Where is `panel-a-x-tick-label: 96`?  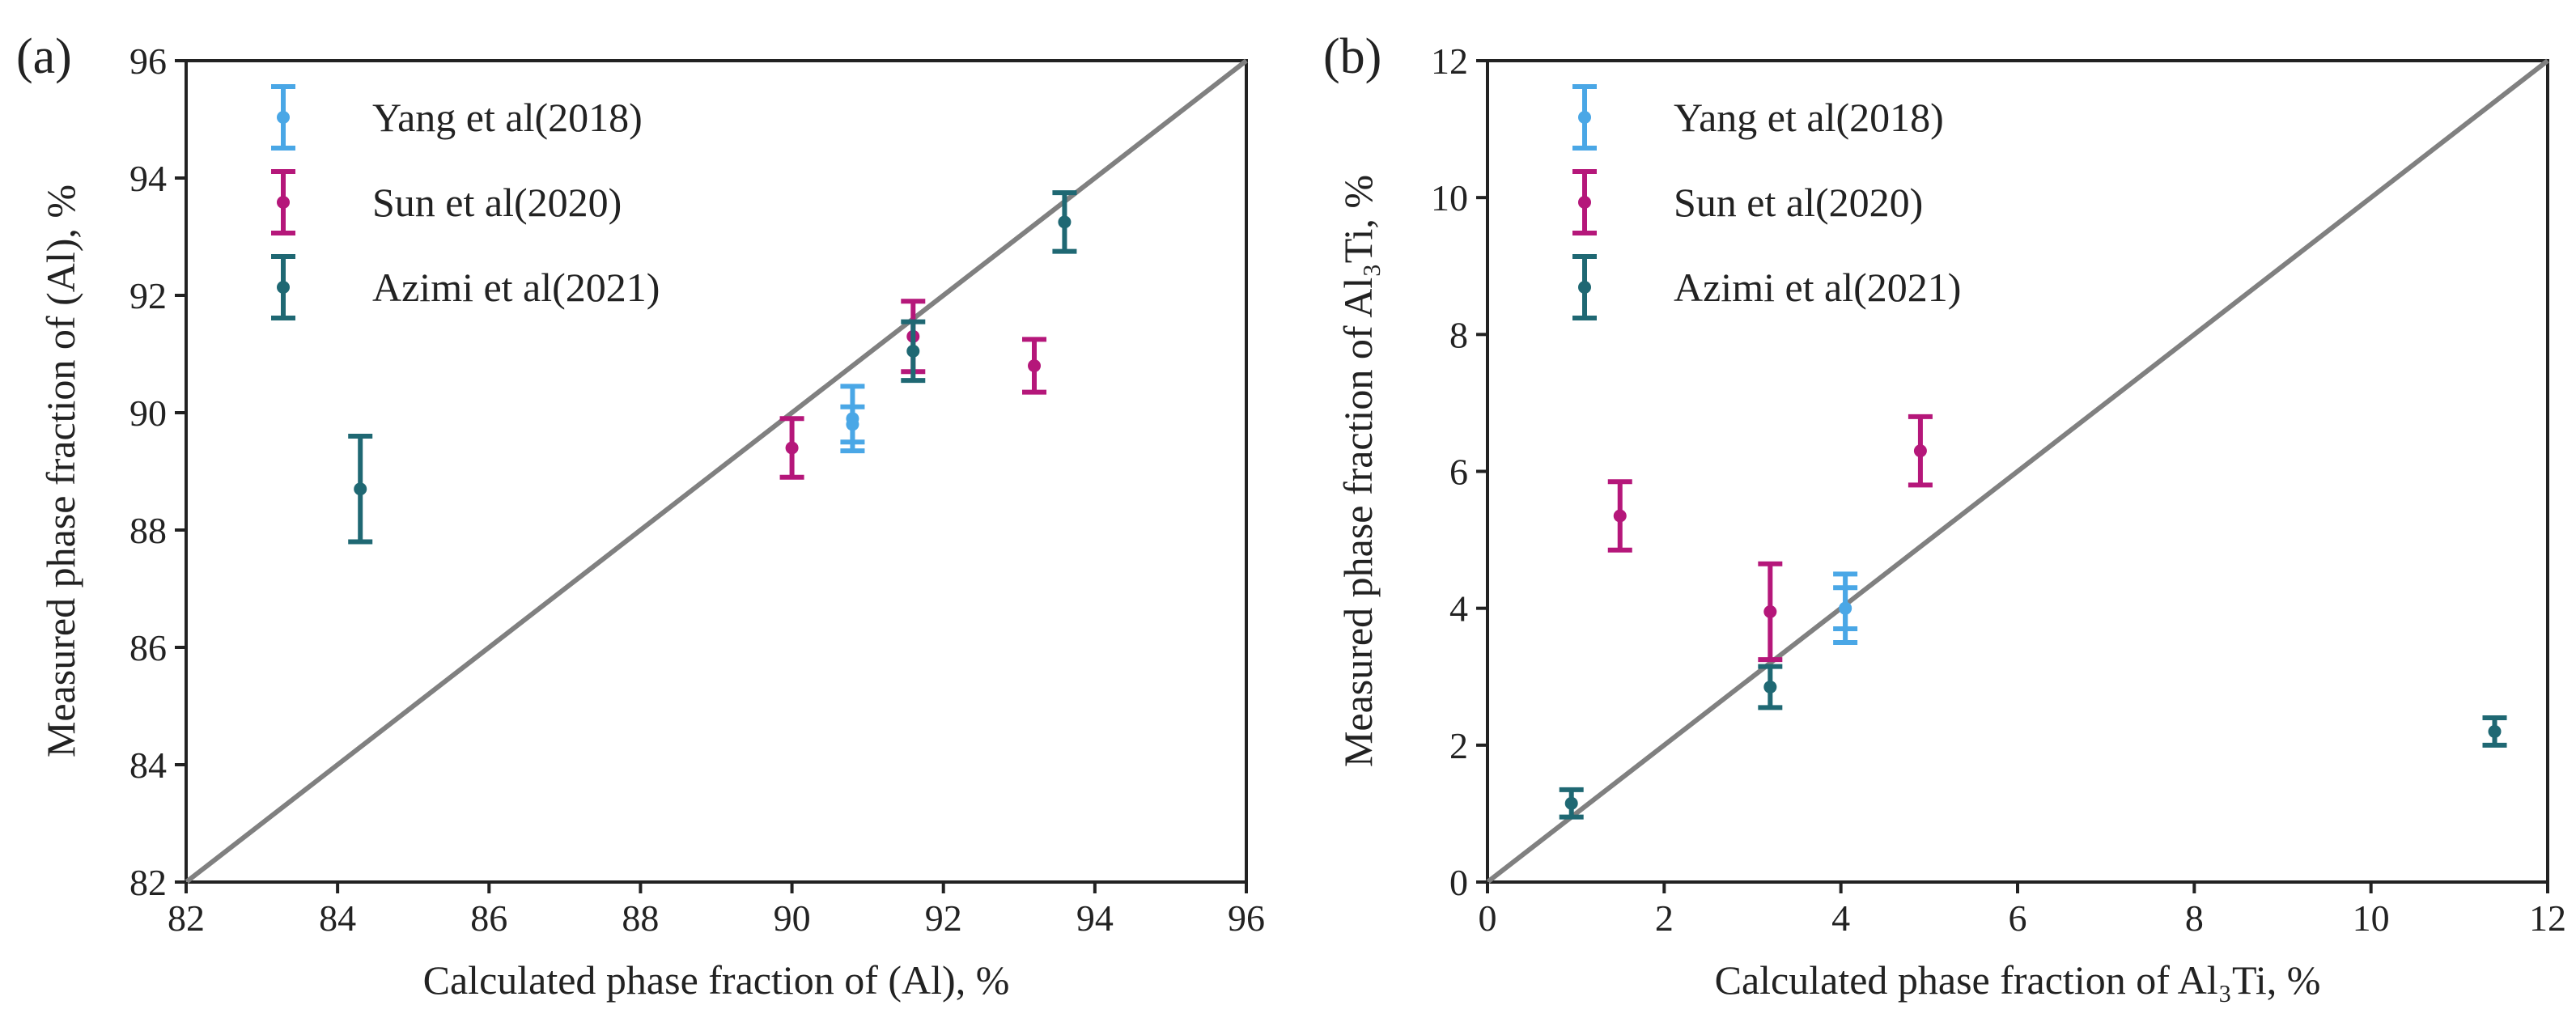 panel-a-x-tick-label: 96 is located at coordinates (1246, 918).